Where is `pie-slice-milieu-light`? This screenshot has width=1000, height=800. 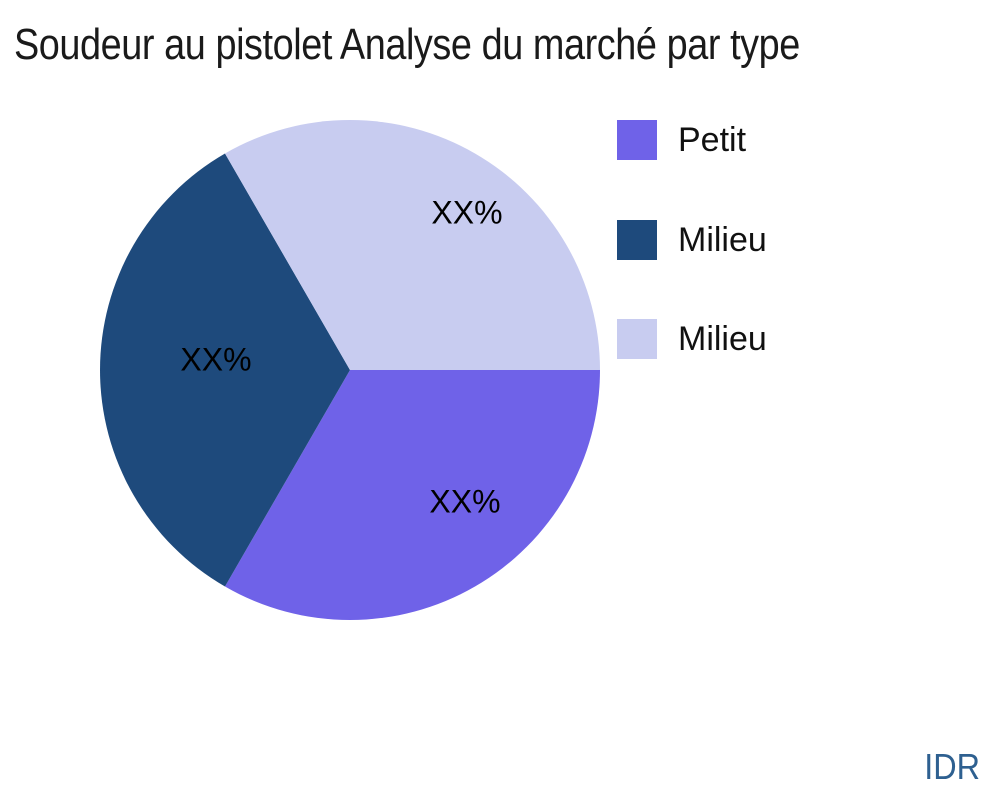
pie-slice-milieu-light is located at coordinates (412, 245).